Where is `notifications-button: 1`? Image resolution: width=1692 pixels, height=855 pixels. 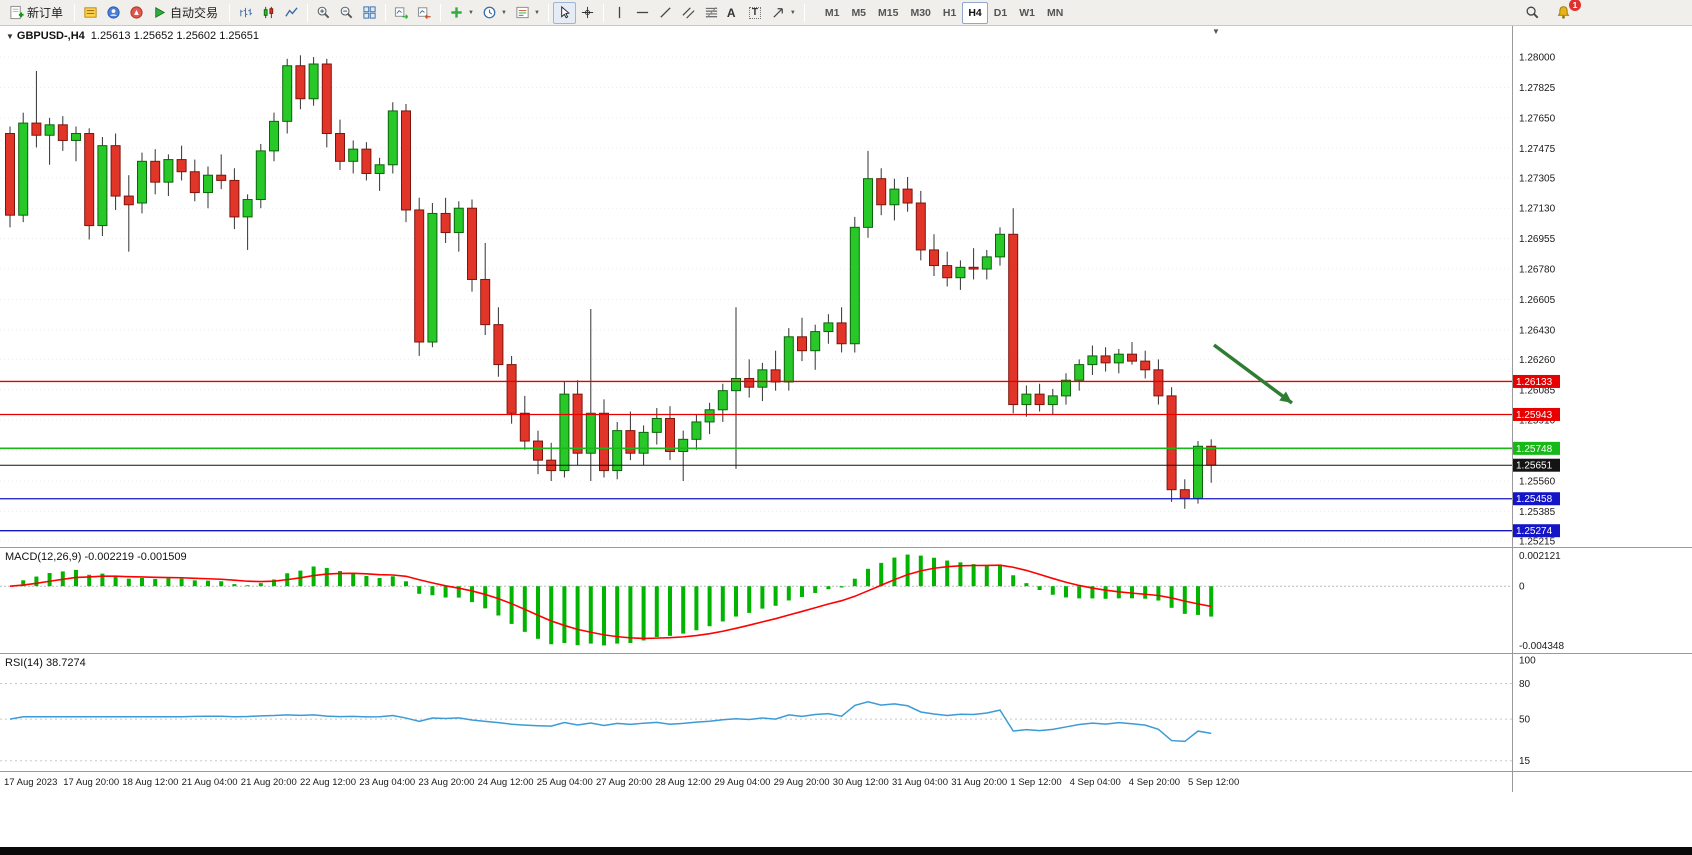
notifications-button: 1 is located at coordinates (1566, 12).